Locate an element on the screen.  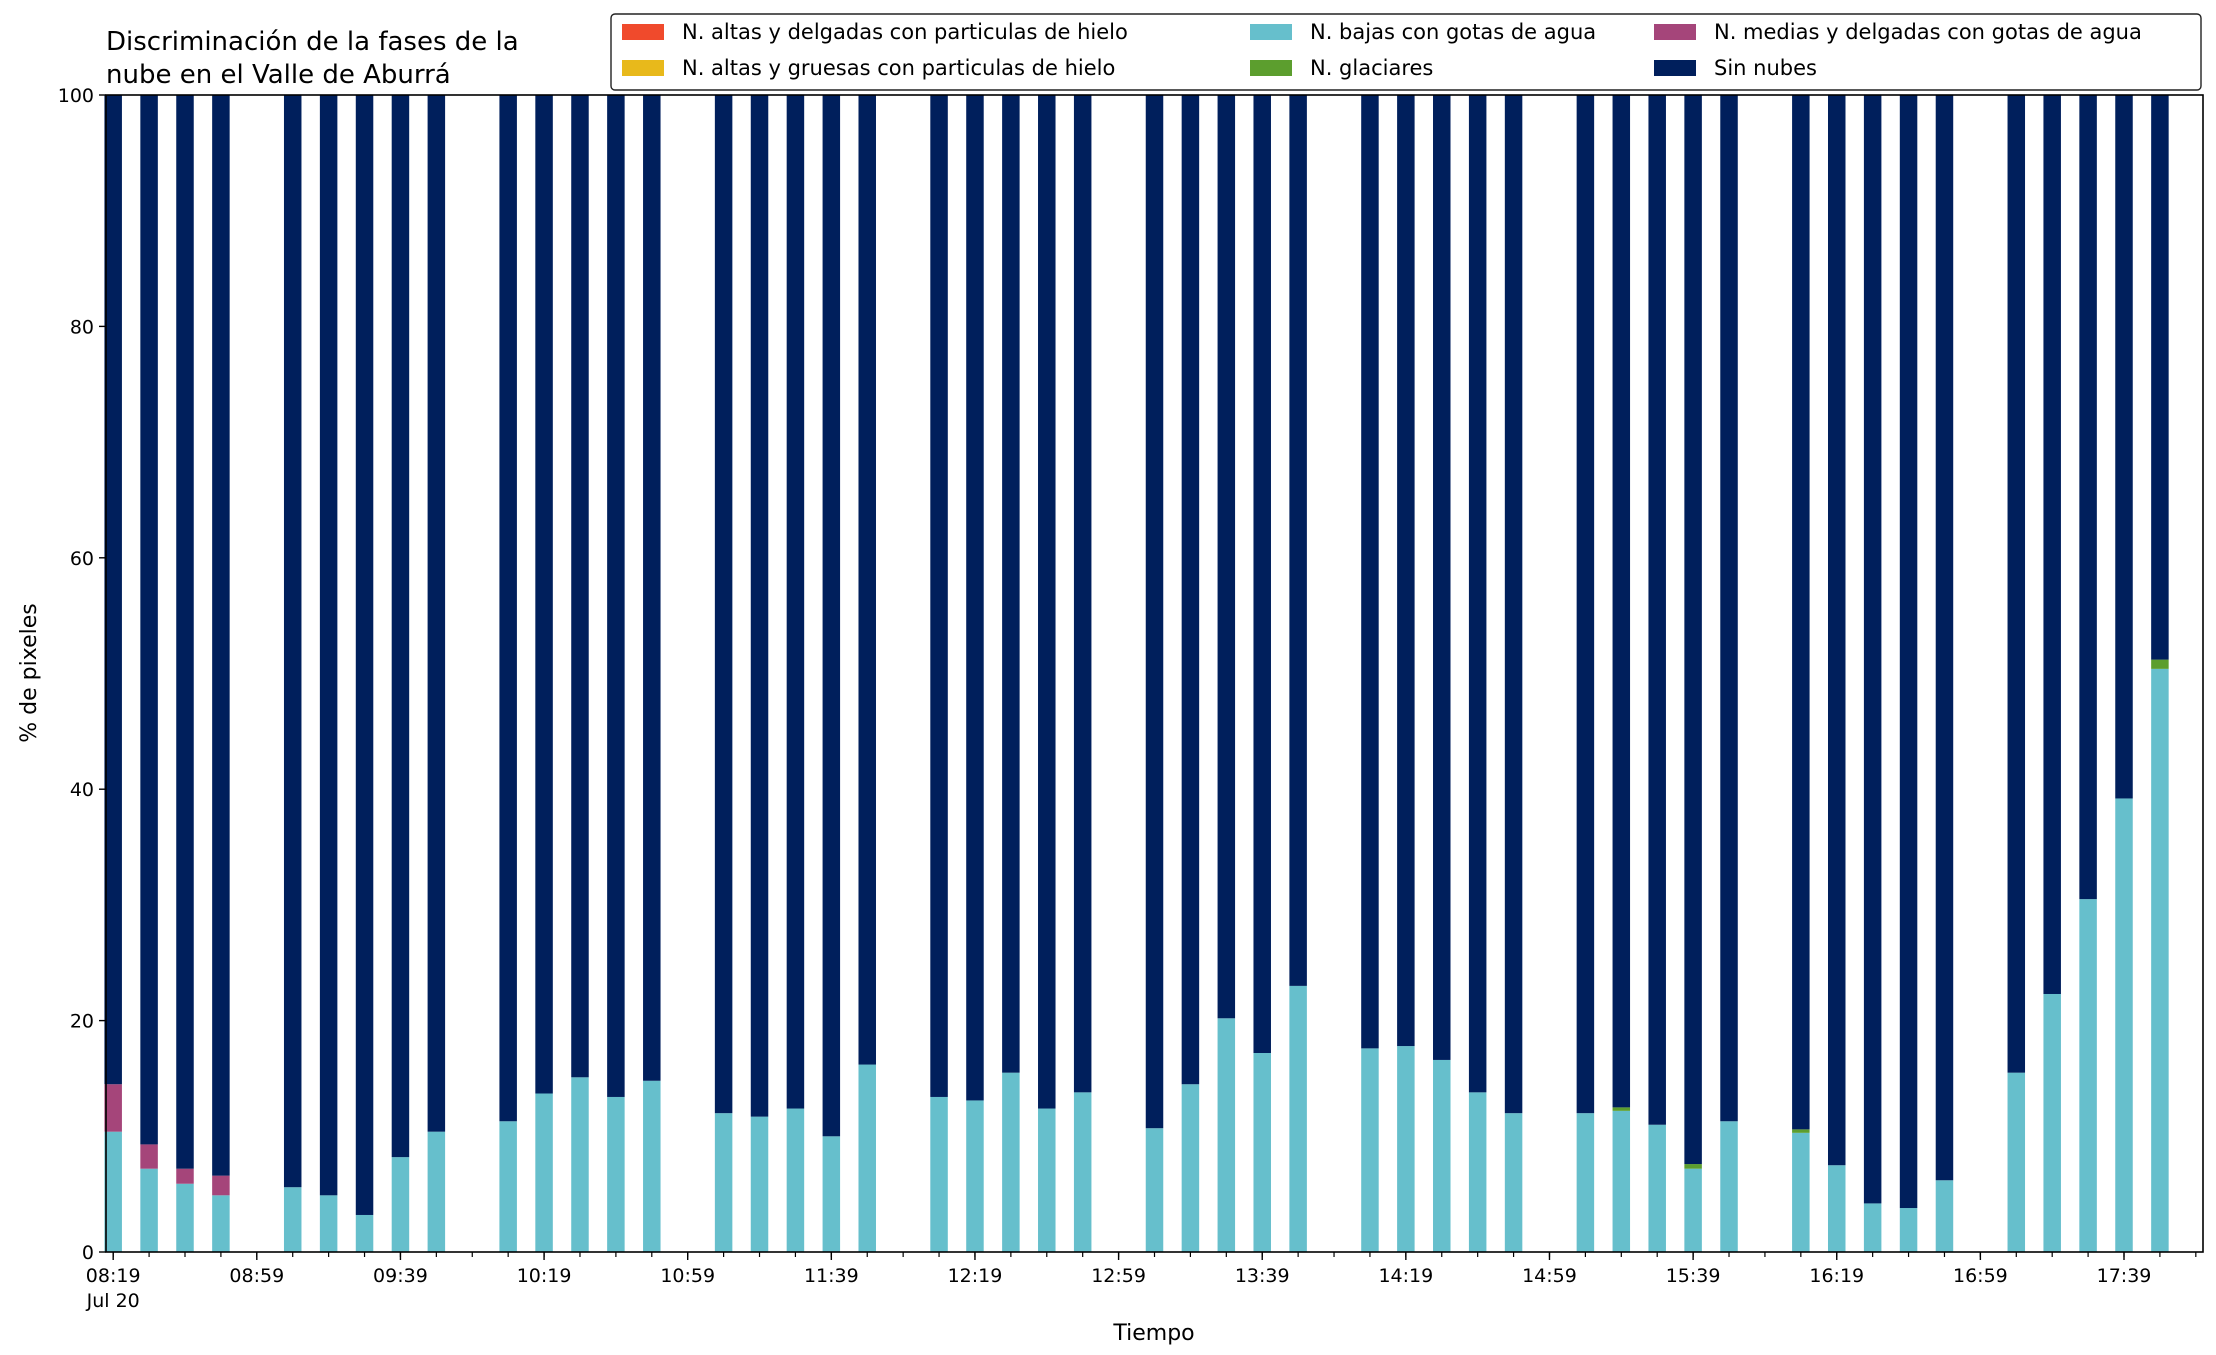
y-tick-label: 40 is located at coordinates (82, 790).